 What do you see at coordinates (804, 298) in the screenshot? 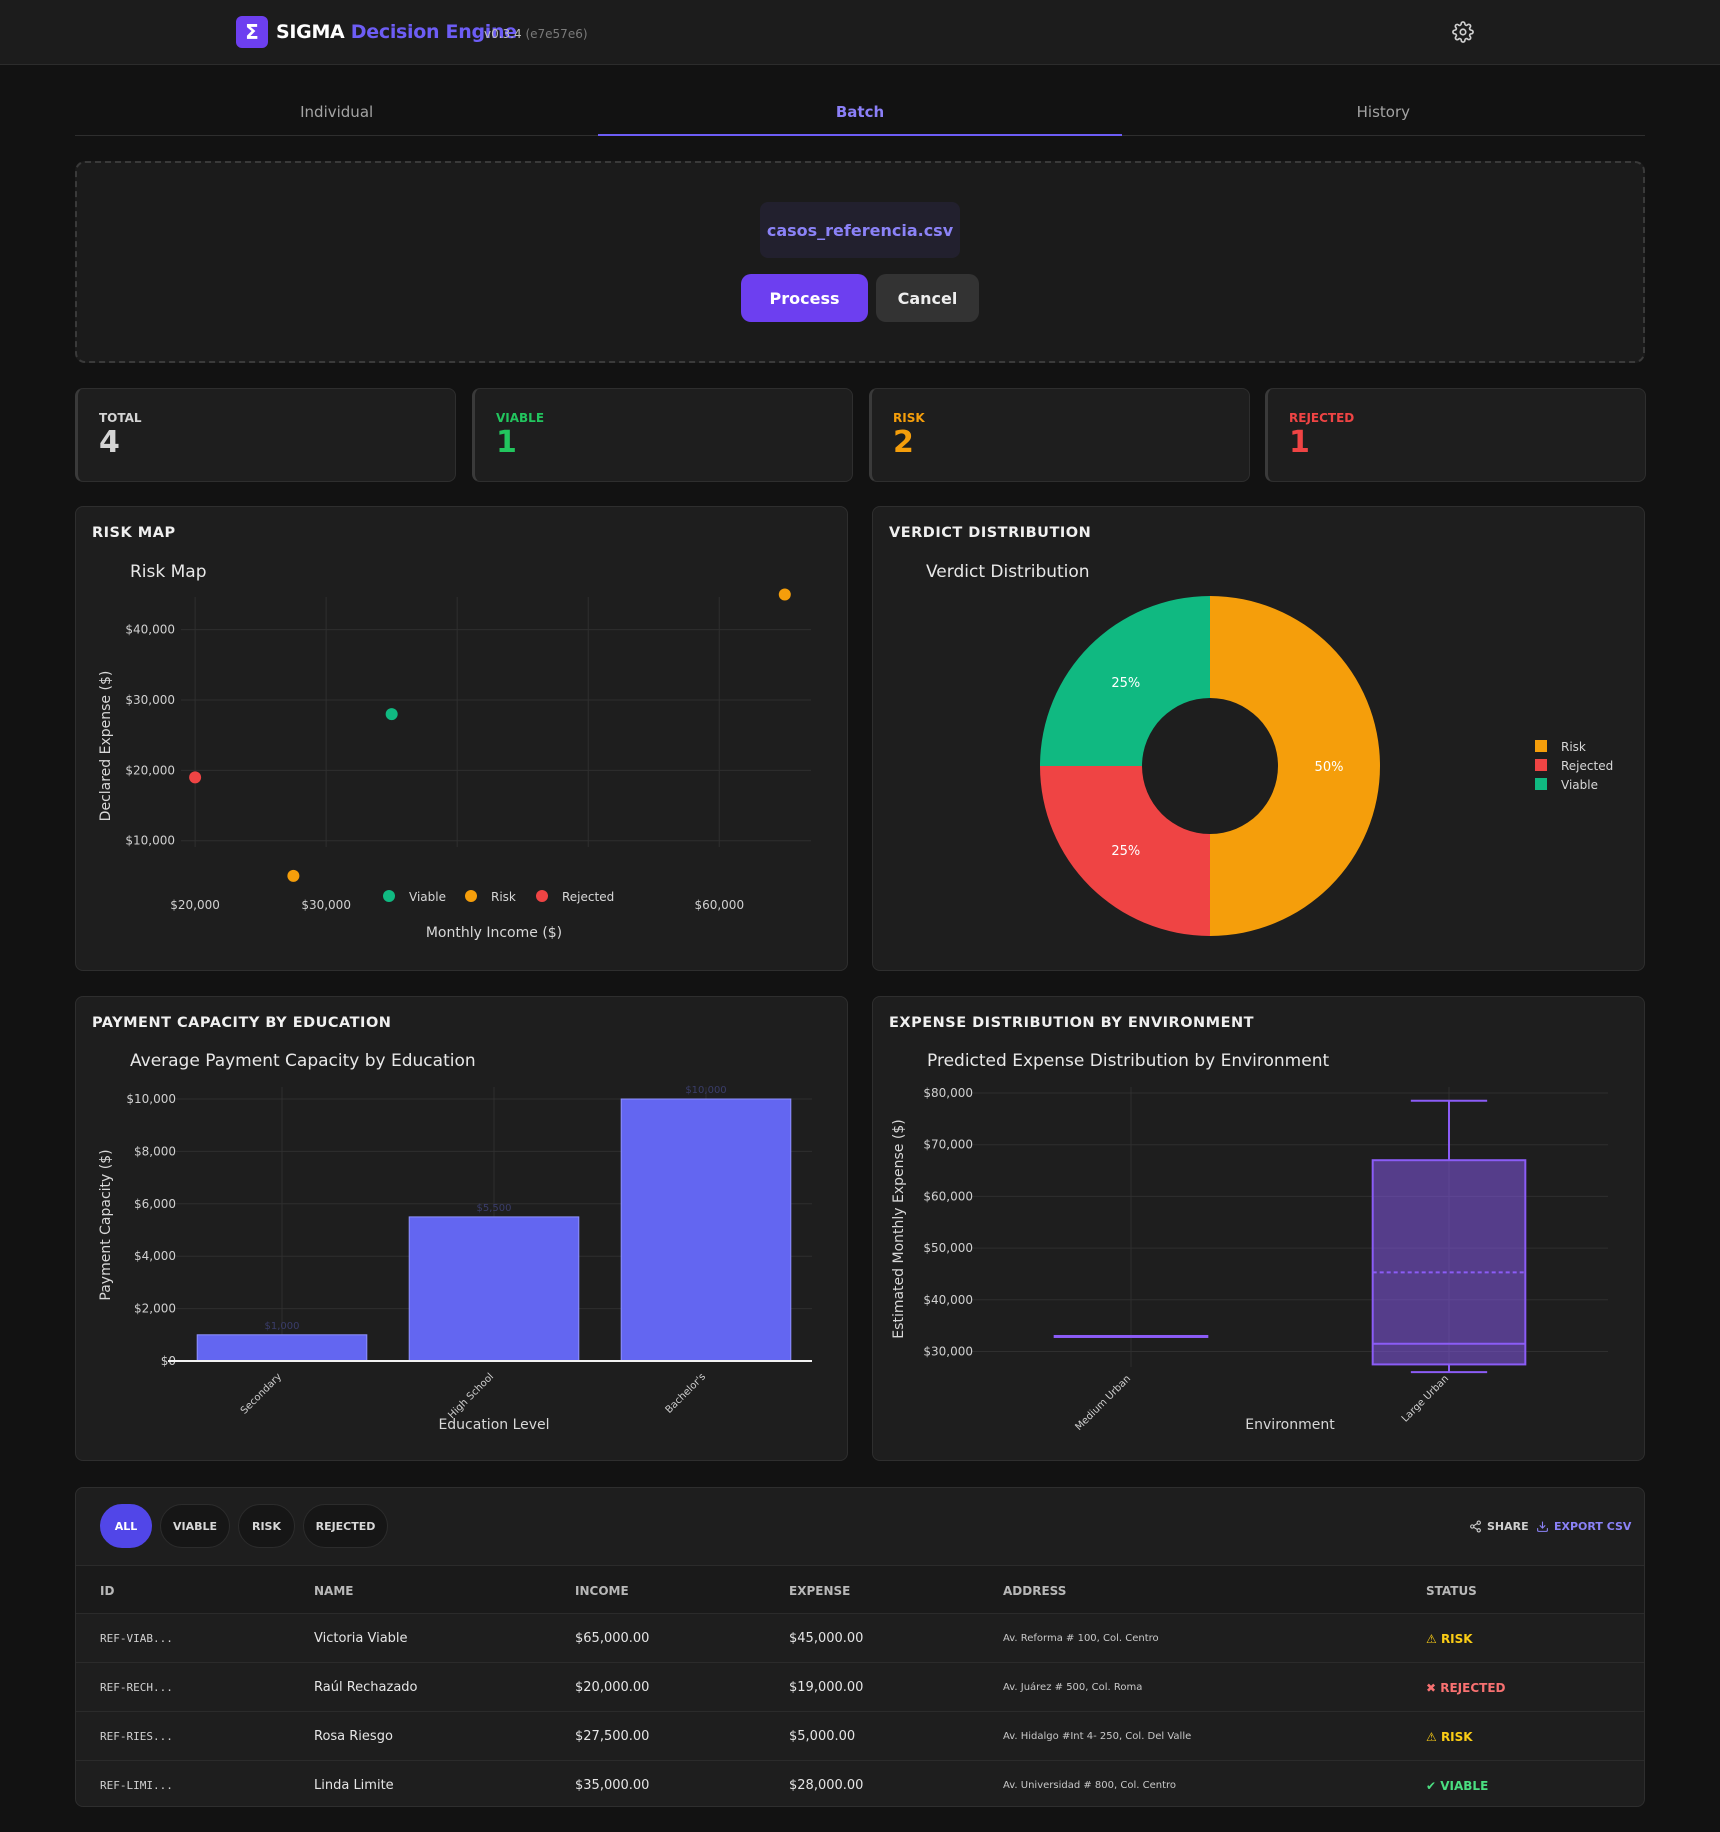
I see `process-button: Process` at bounding box center [804, 298].